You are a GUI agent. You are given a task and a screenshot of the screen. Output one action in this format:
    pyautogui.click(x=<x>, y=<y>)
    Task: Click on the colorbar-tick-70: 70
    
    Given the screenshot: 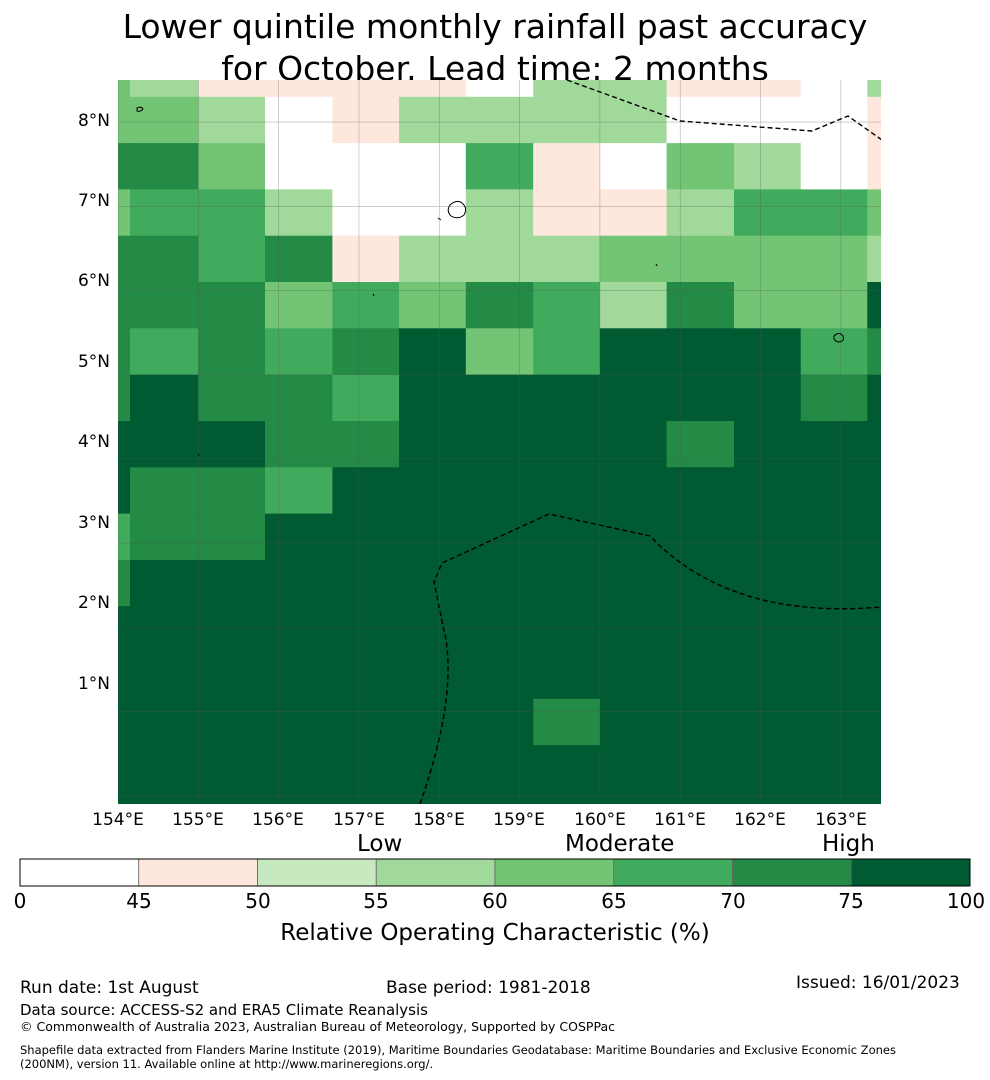 What is the action you would take?
    pyautogui.click(x=733, y=901)
    